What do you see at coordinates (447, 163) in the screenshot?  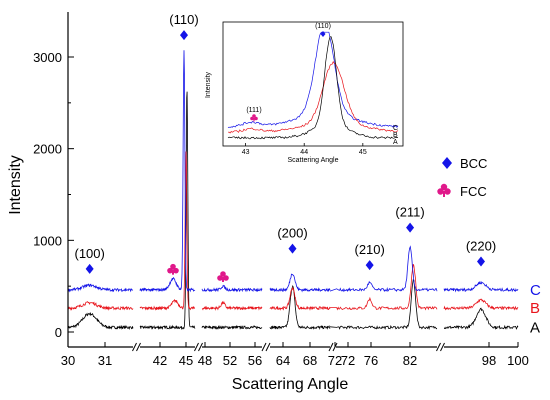 I see `bcc-legend-diamond` at bounding box center [447, 163].